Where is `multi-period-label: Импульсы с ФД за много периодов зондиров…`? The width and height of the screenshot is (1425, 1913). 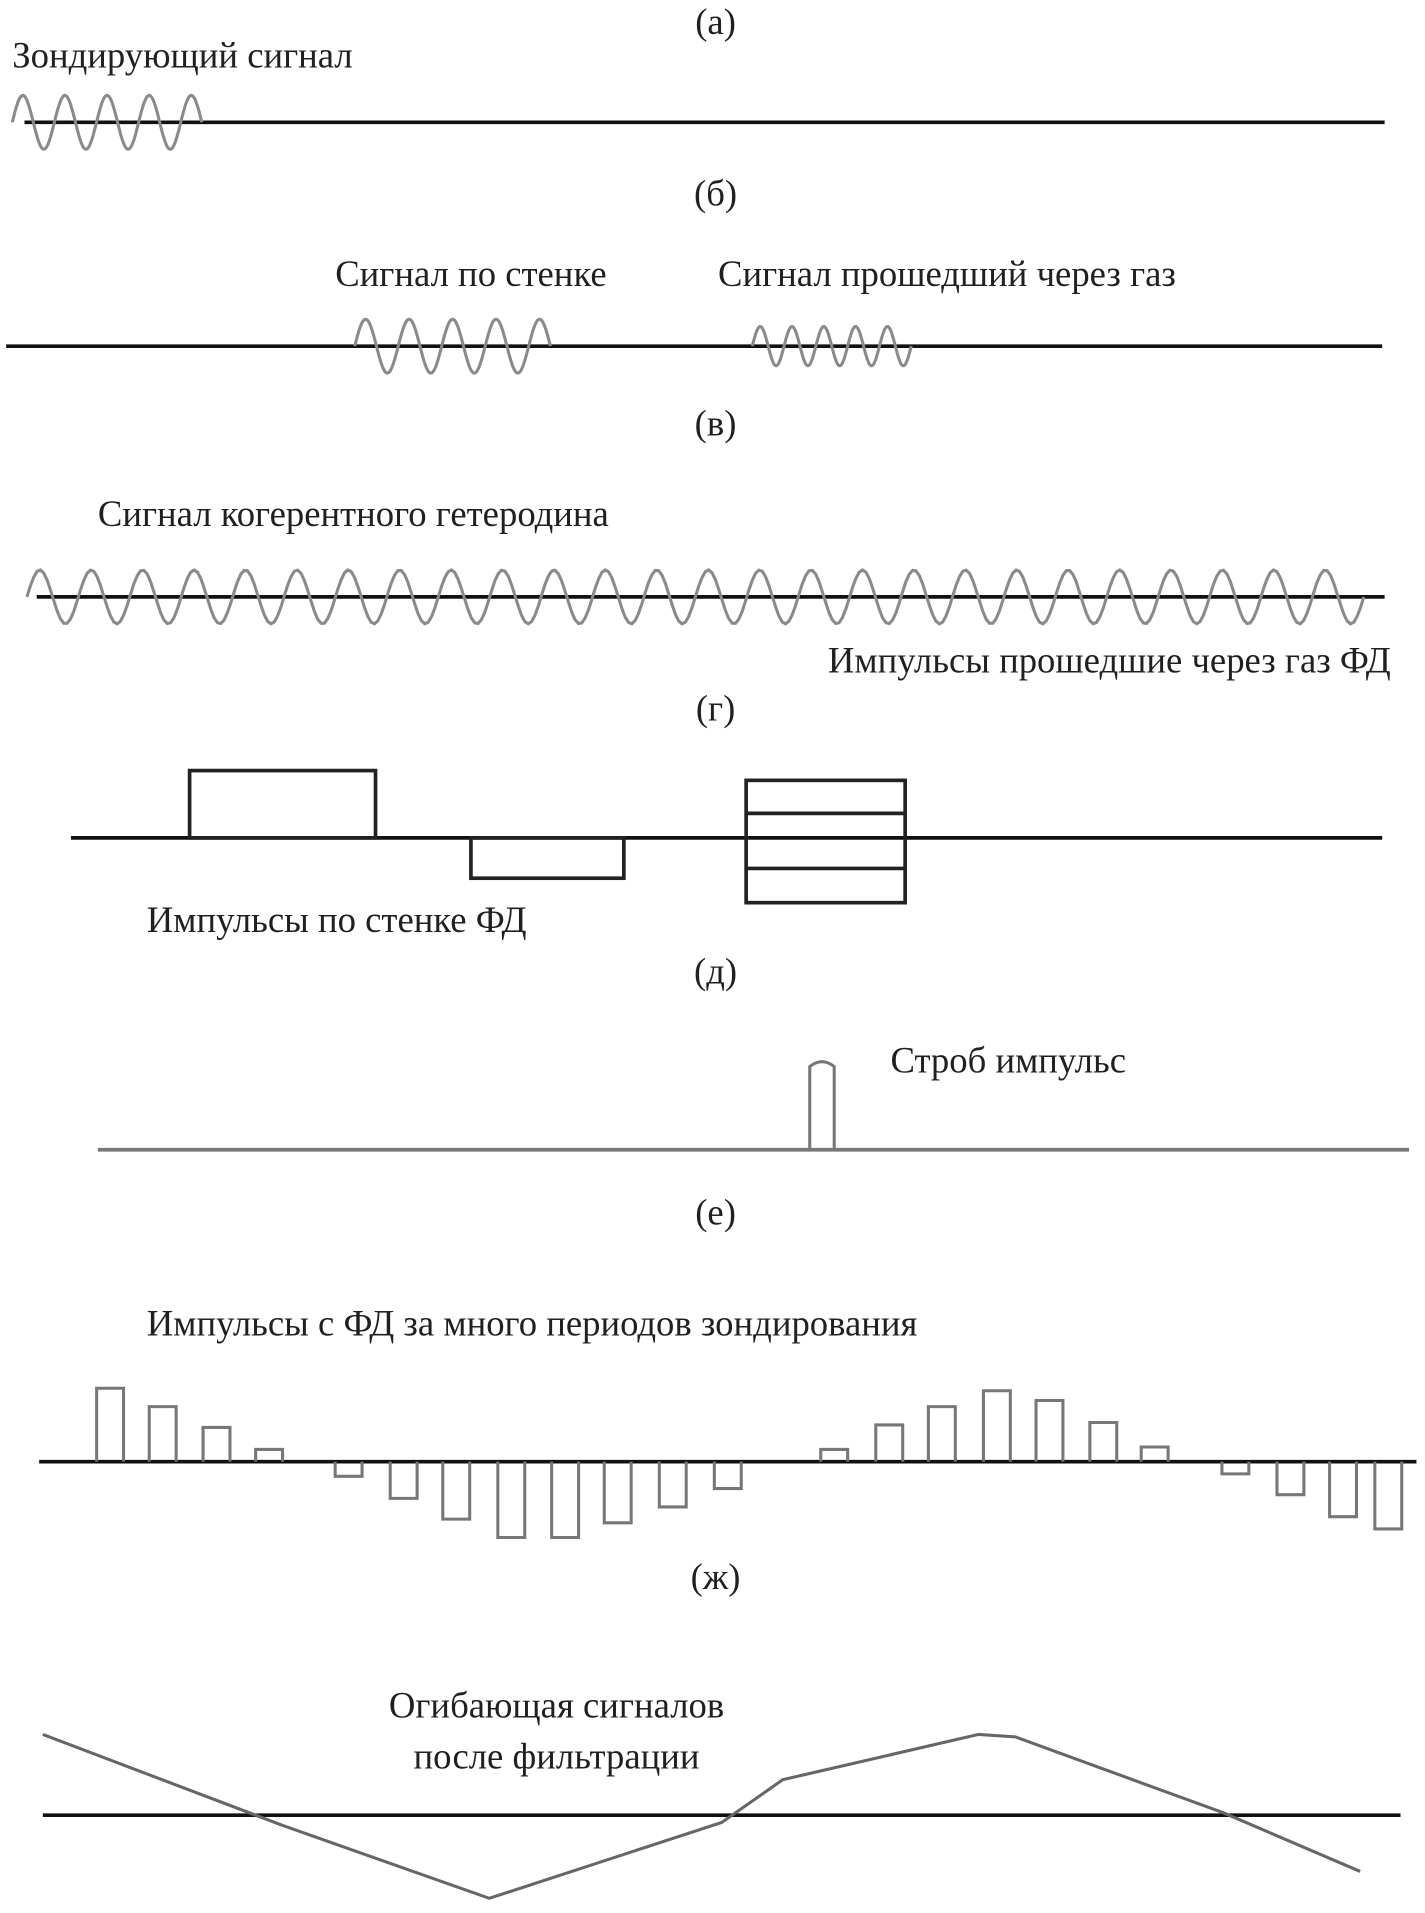 multi-period-label: Импульсы с ФД за много периодов зондиров… is located at coordinates (532, 1323).